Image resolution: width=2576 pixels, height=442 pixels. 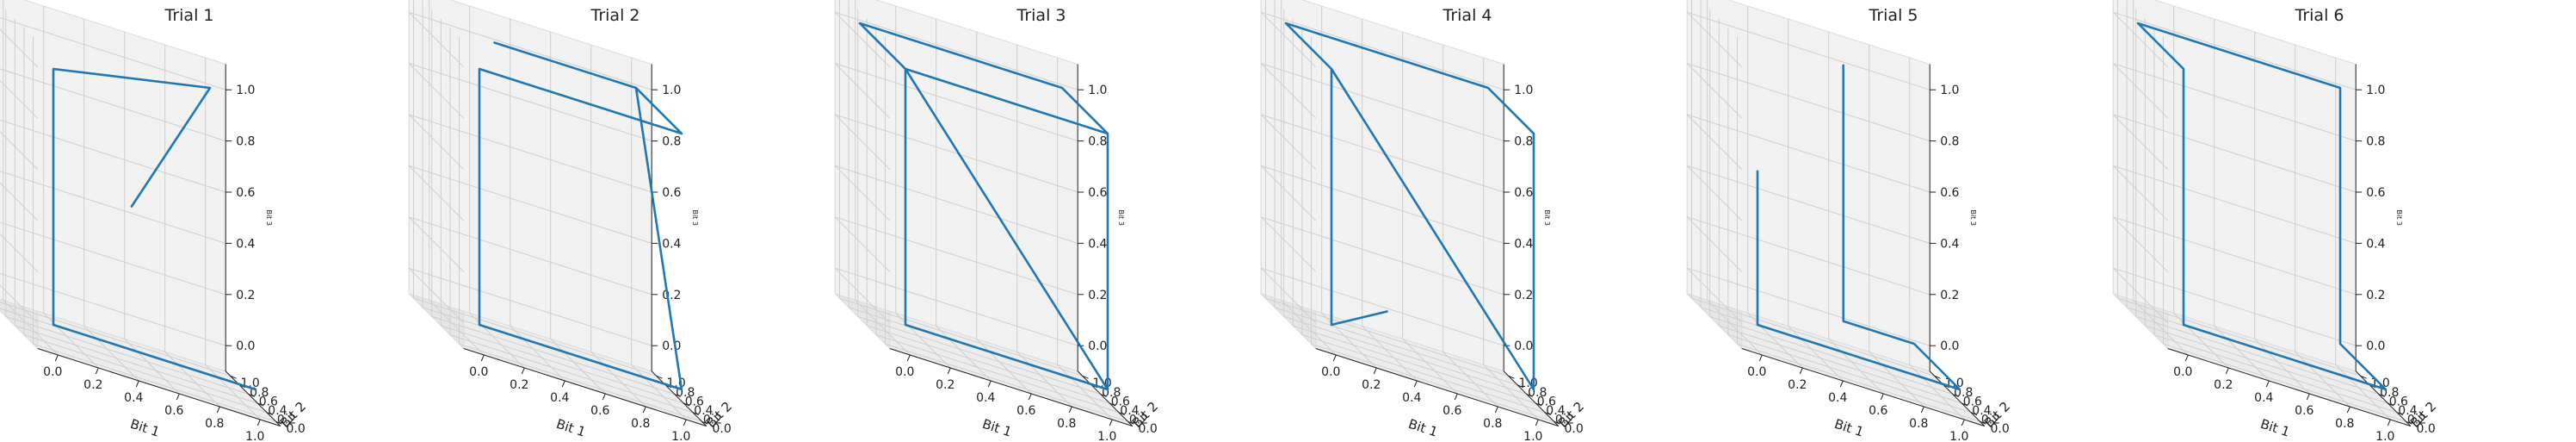 What do you see at coordinates (1893, 16) in the screenshot?
I see `chart-title: Trial 5` at bounding box center [1893, 16].